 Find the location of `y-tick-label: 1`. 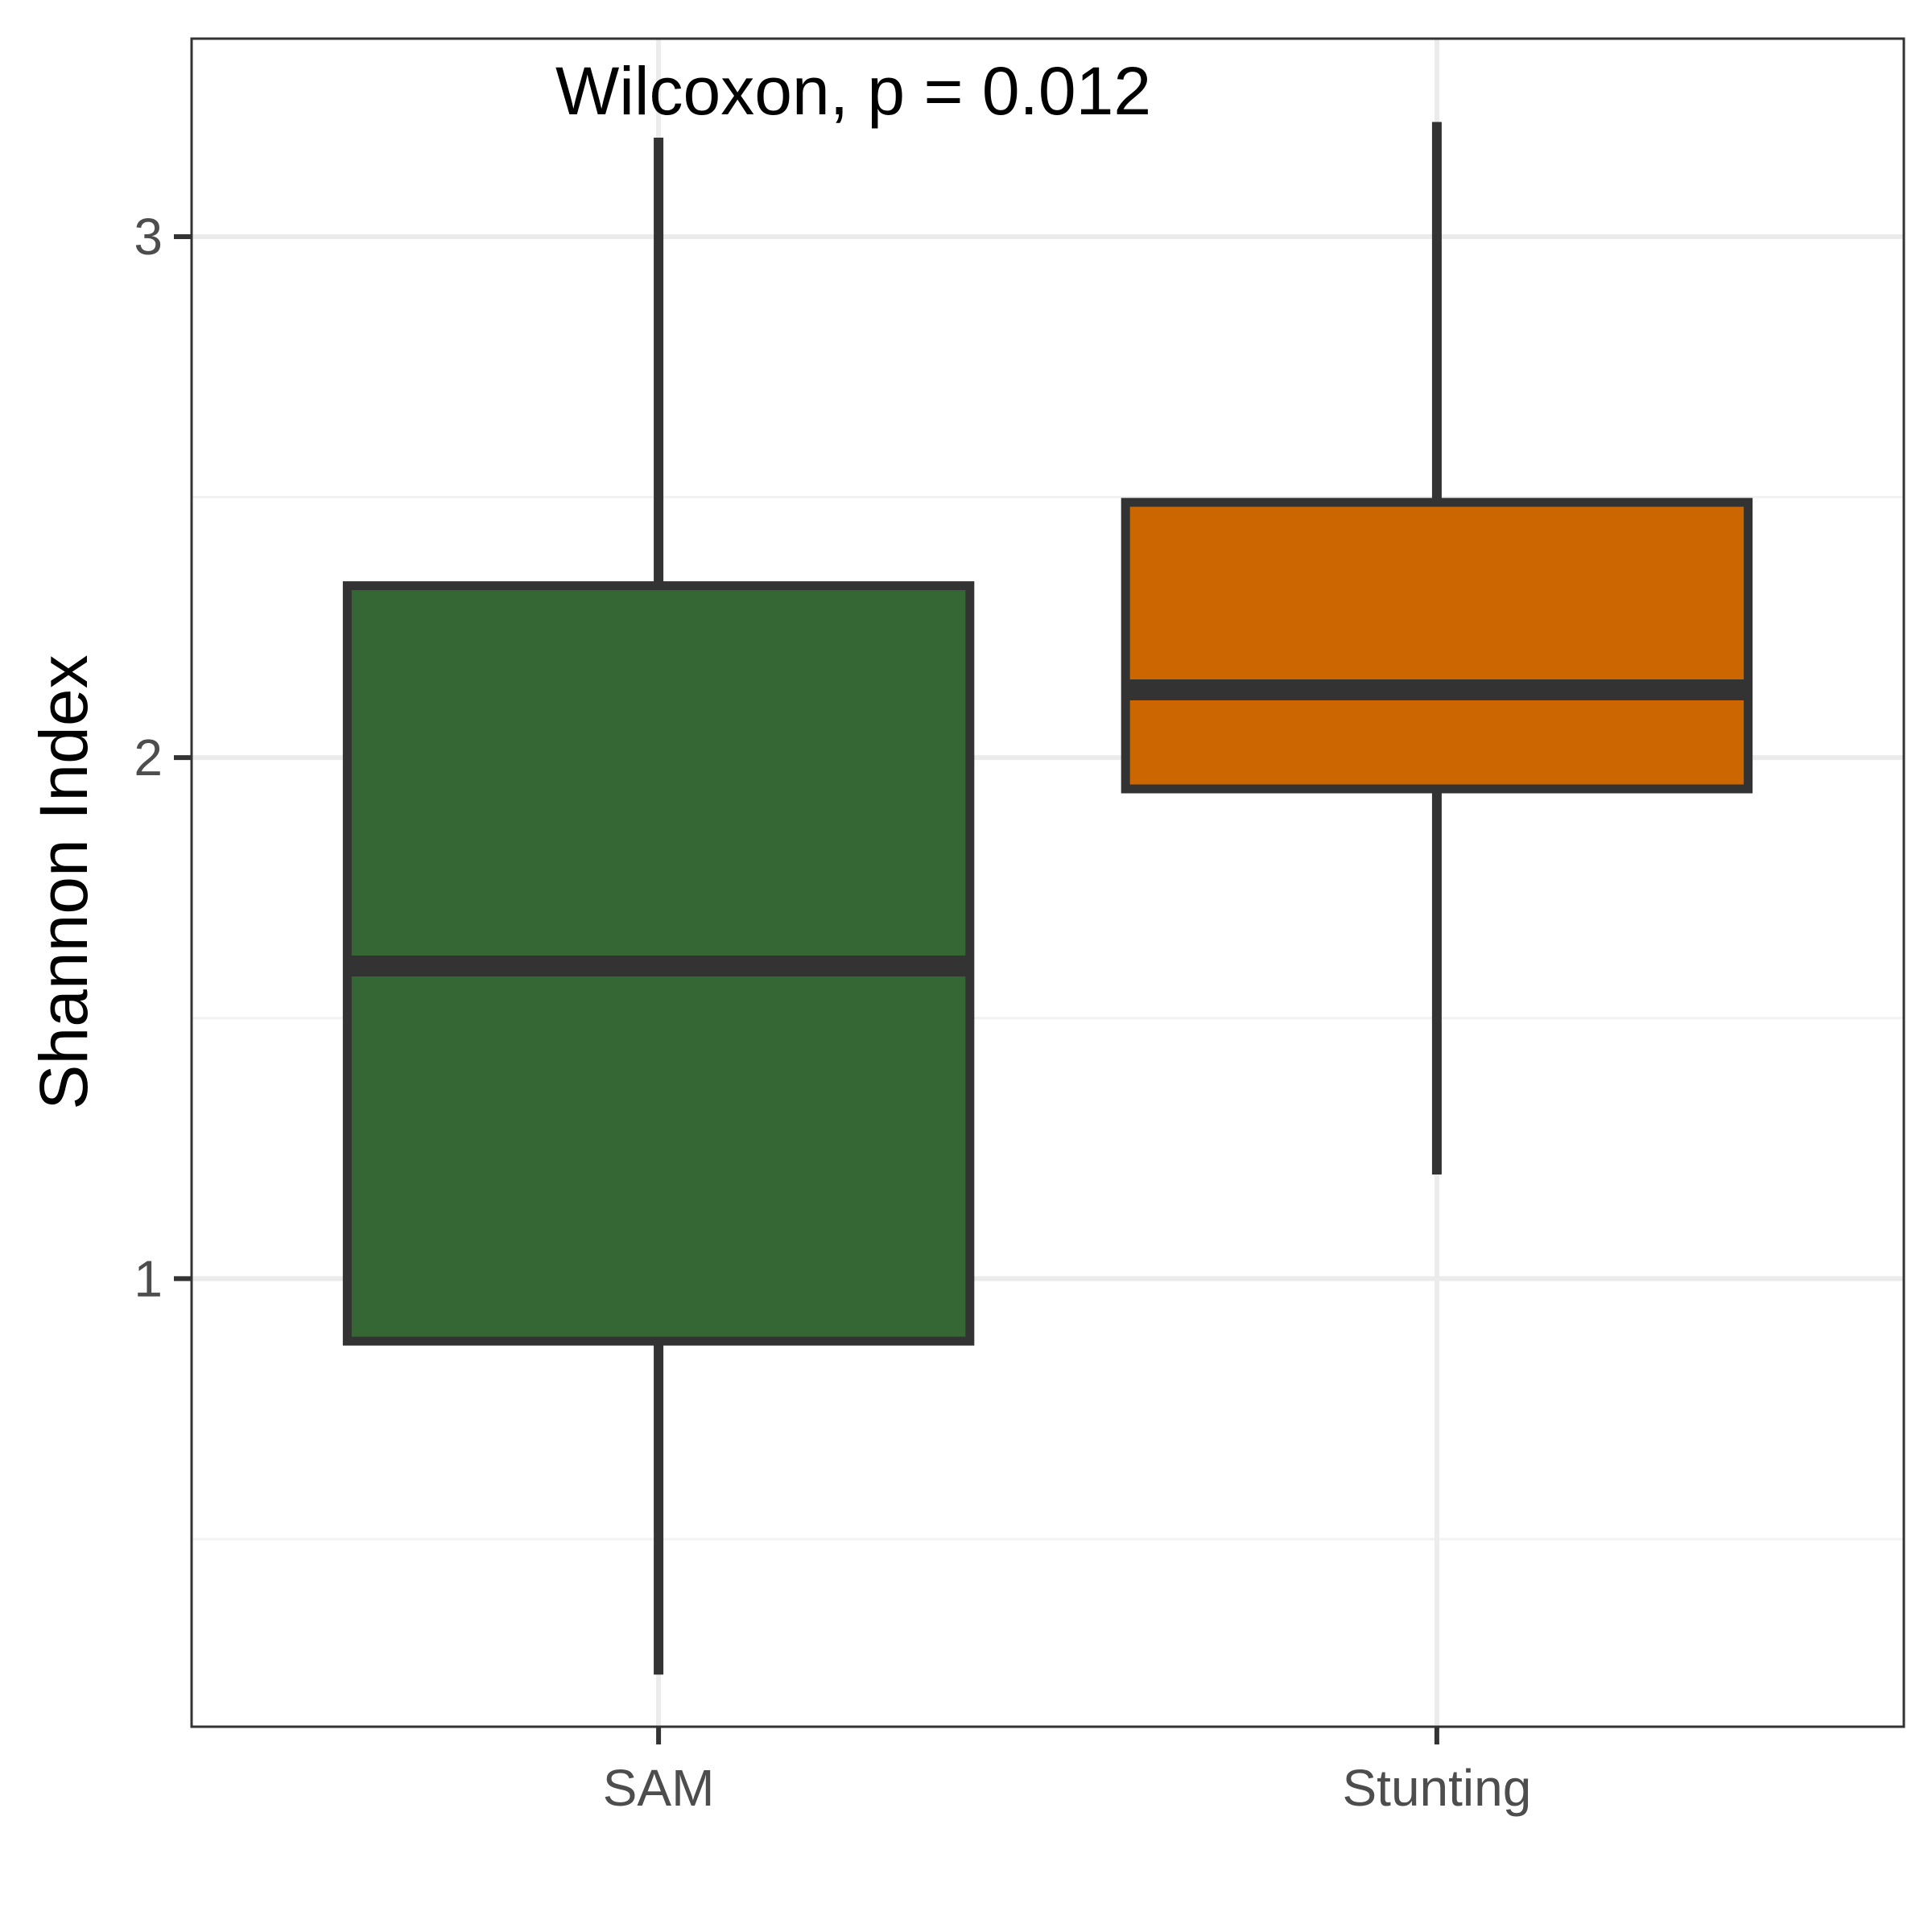

y-tick-label: 1 is located at coordinates (148, 1278).